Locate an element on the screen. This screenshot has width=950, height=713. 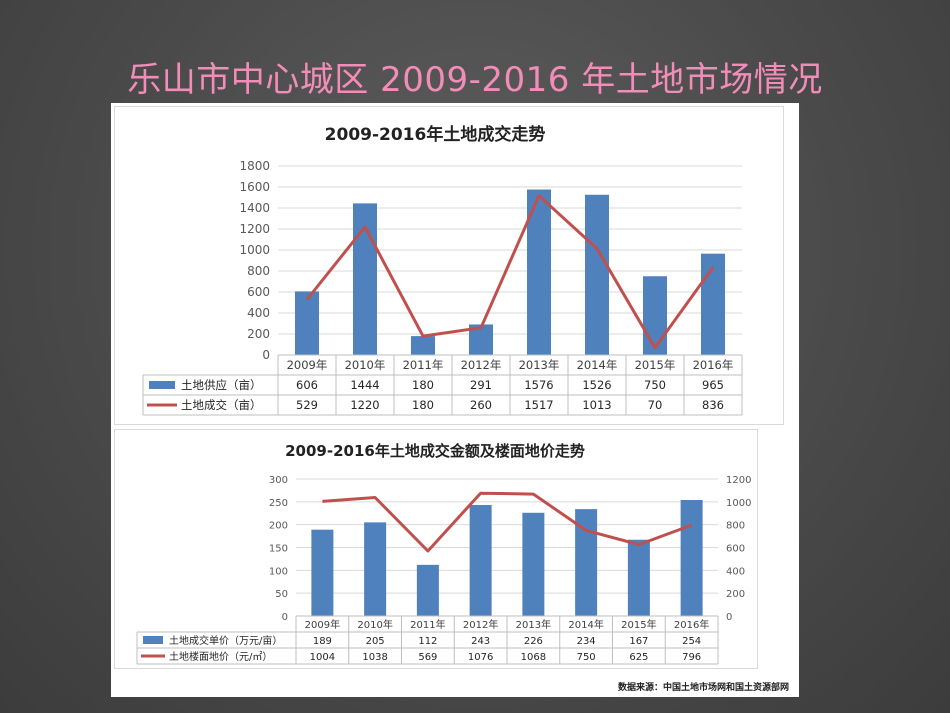
y2-tick-label: 1000 is located at coordinates (738, 503).